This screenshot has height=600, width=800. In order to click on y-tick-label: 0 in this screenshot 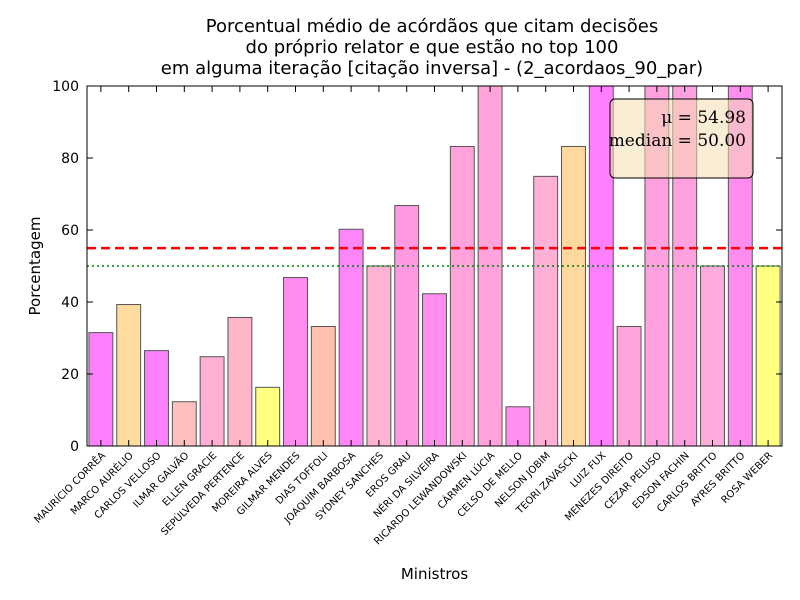, I will do `click(74, 447)`.